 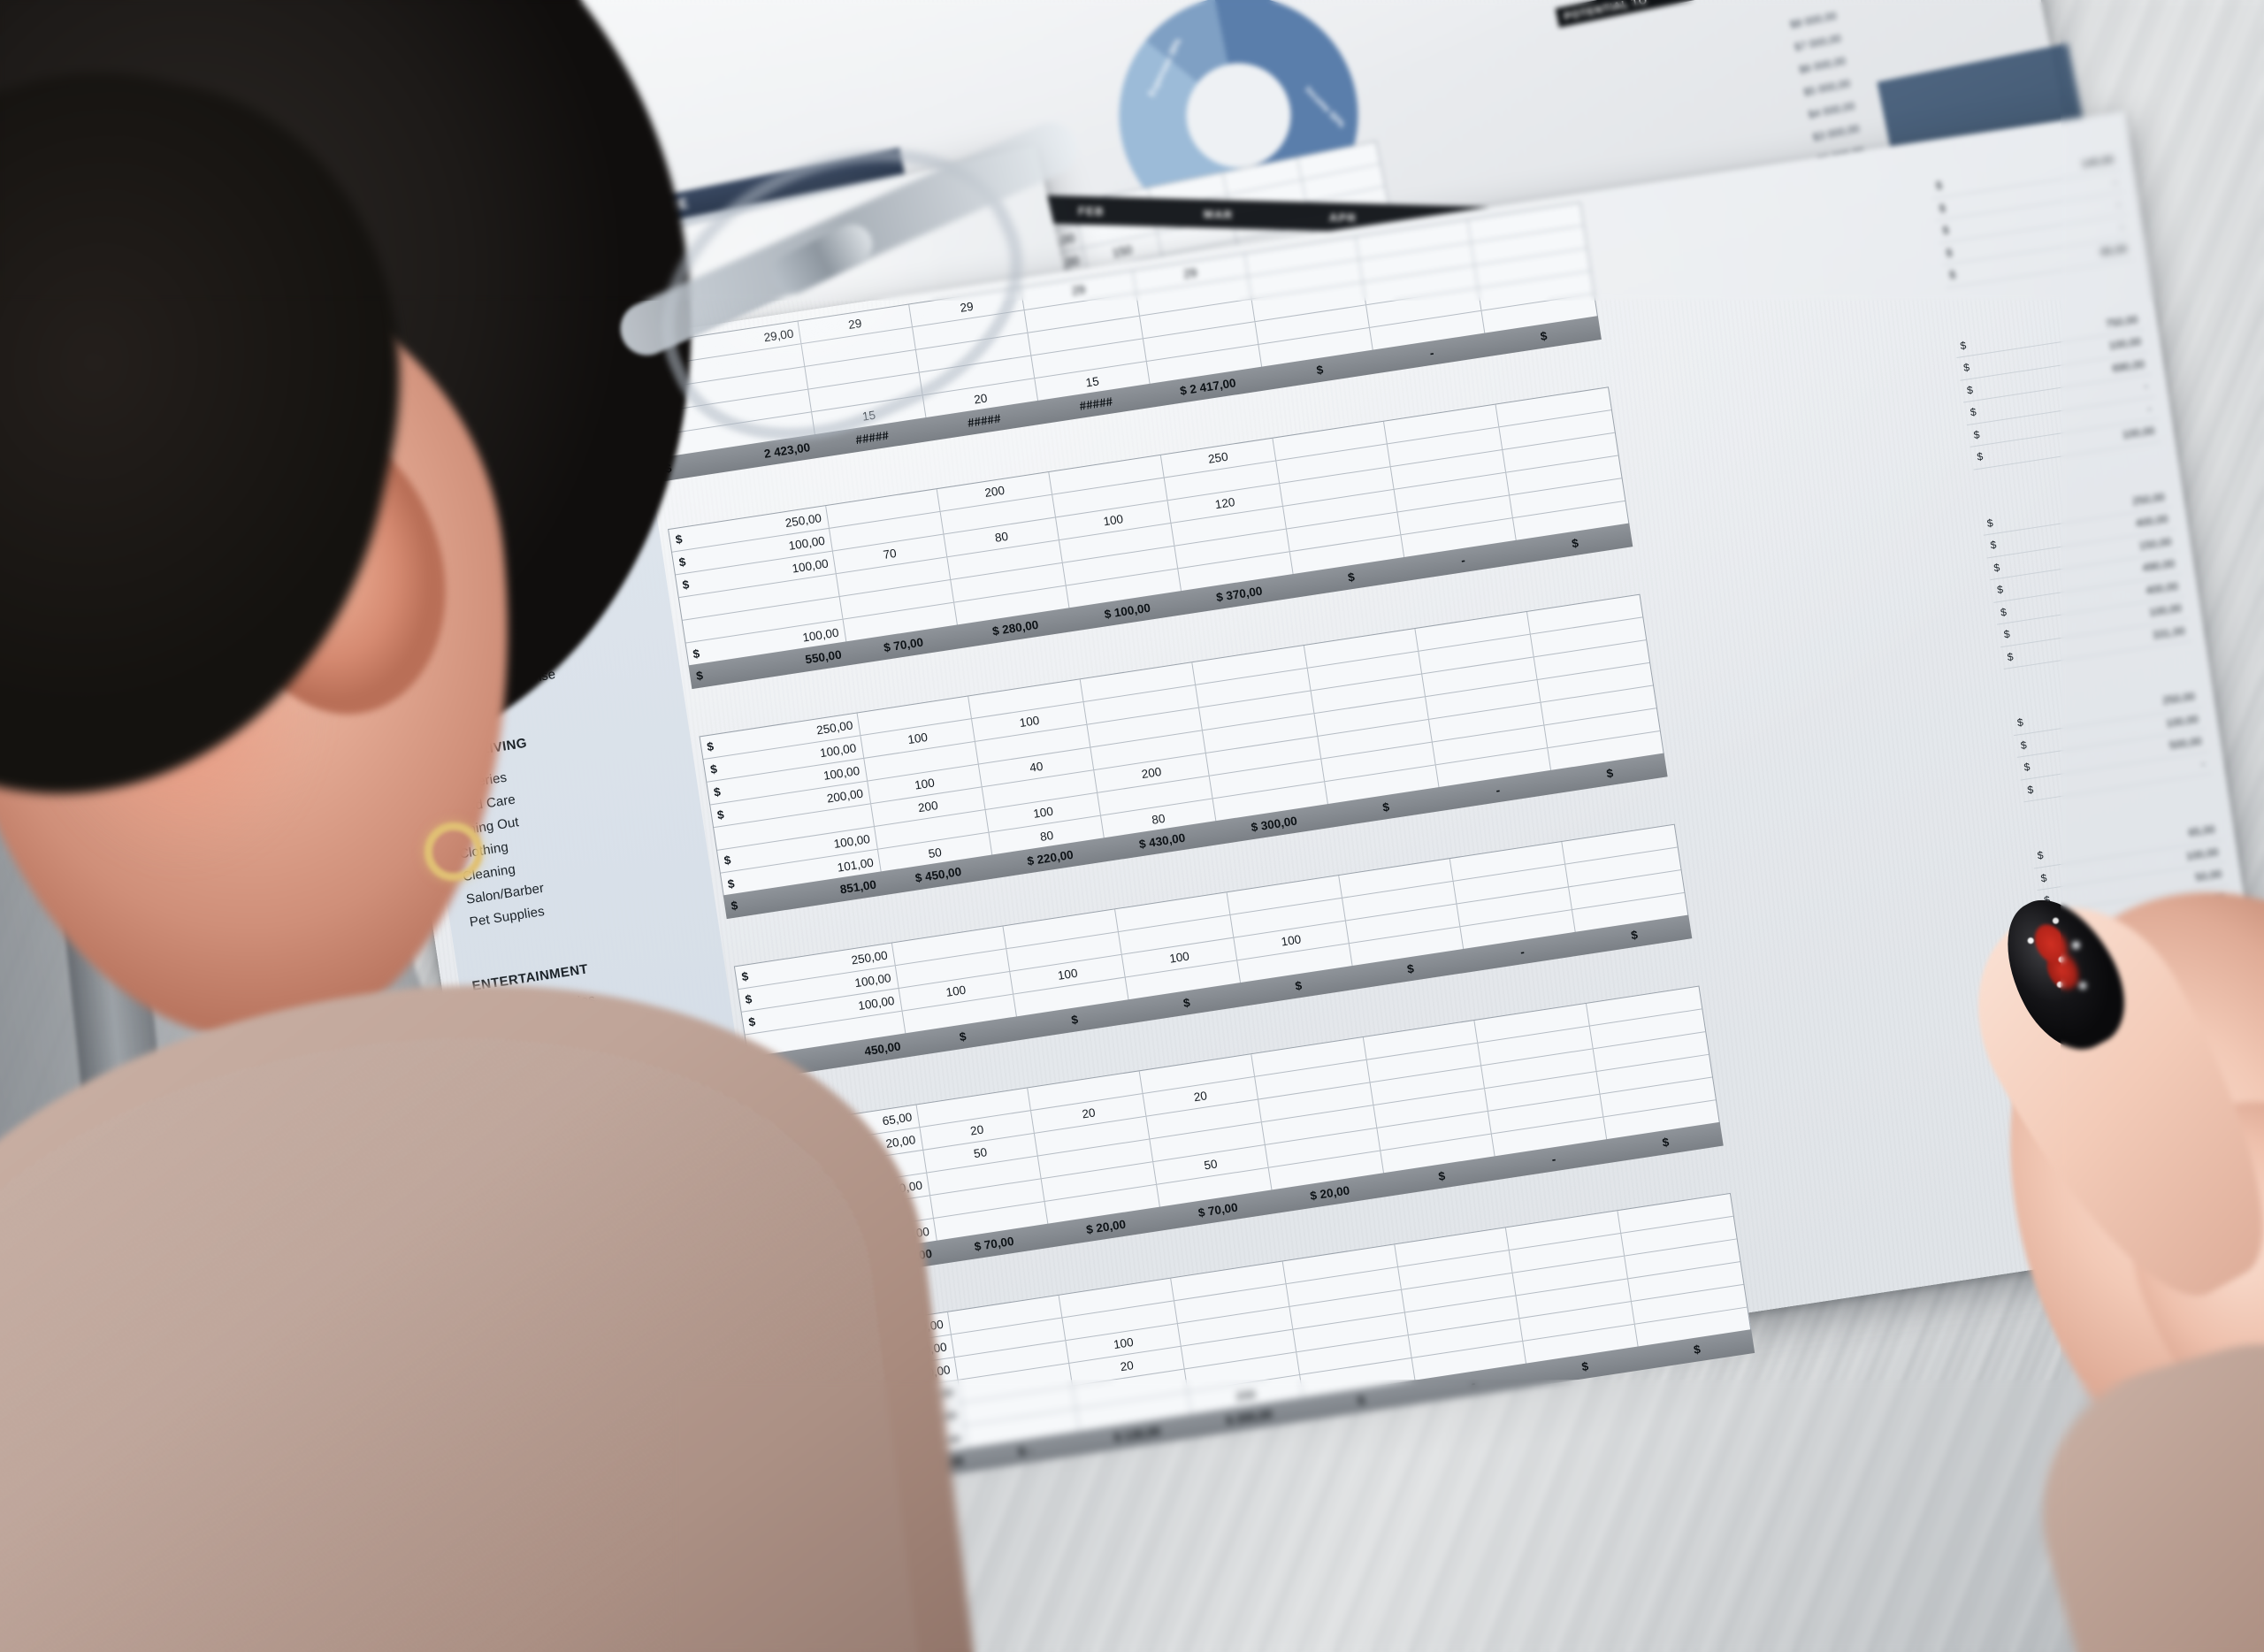 What do you see at coordinates (581, 146) in the screenshot?
I see `savings-side-labels: Fund Savings 401K, IRA` at bounding box center [581, 146].